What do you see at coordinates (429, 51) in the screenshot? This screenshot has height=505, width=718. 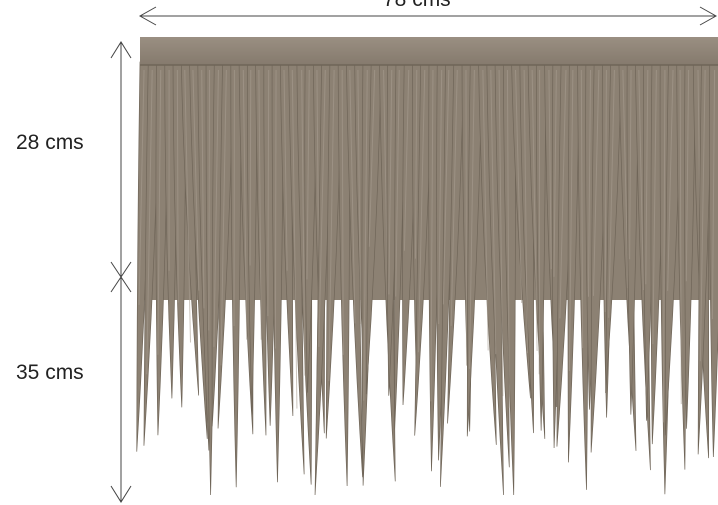 I see `top-band` at bounding box center [429, 51].